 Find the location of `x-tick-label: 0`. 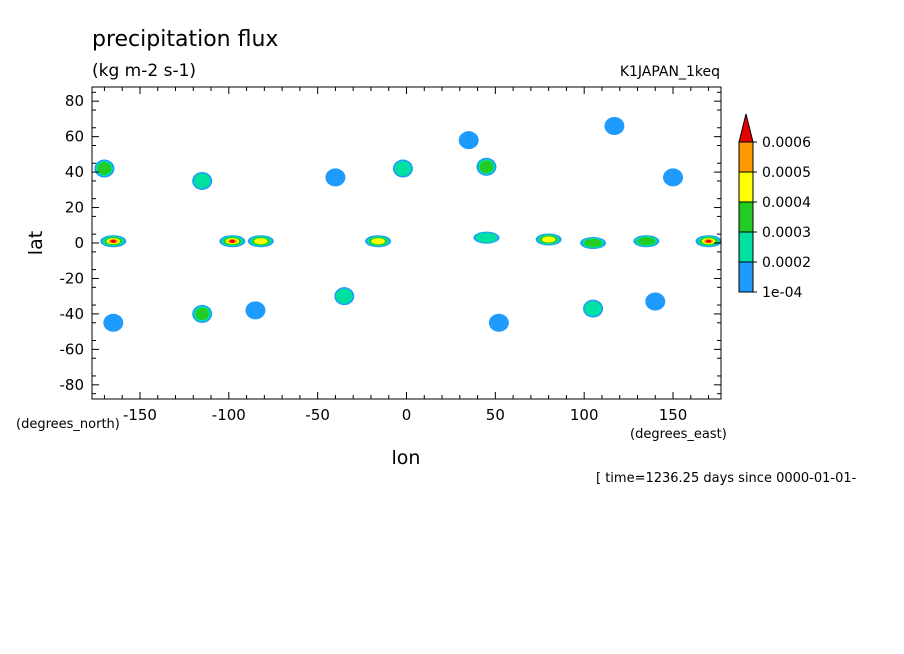

x-tick-label: 0 is located at coordinates (407, 415).